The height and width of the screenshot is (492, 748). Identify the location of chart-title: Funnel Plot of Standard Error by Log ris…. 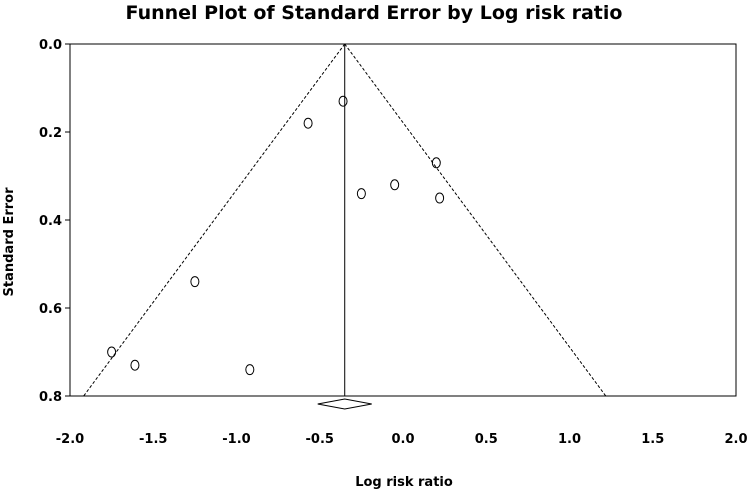
(374, 13).